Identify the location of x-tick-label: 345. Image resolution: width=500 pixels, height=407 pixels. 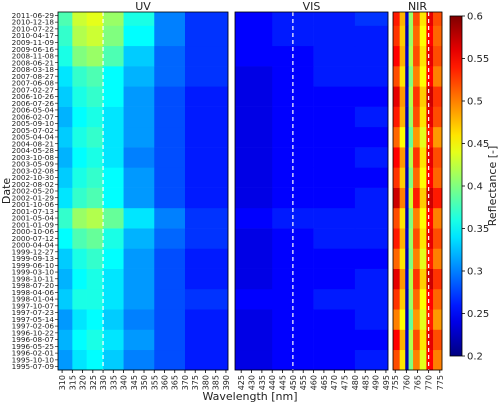
(134, 382).